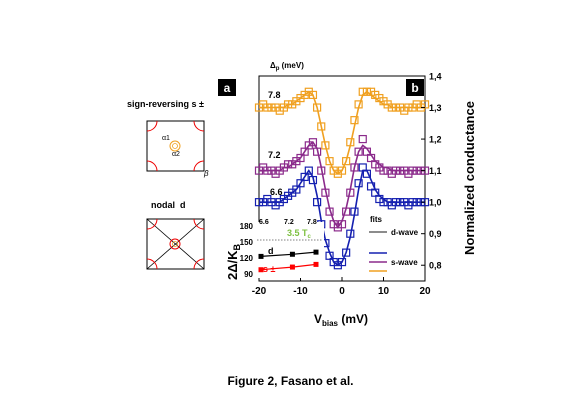 The image size is (581, 411). What do you see at coordinates (247, 258) in the screenshot?
I see `inset-y-tick-label: 120` at bounding box center [247, 258].